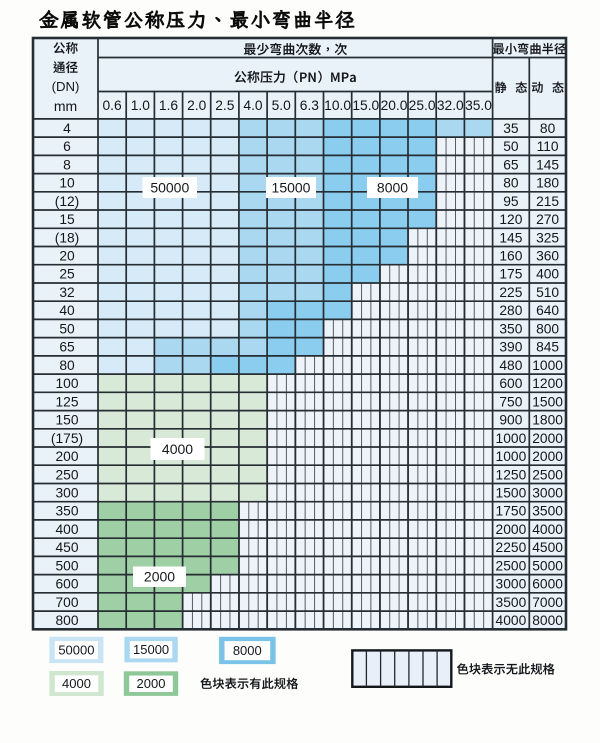 Image resolution: width=600 pixels, height=743 pixels. Describe the element at coordinates (66, 493) in the screenshot. I see `svg-text: 300` at that location.